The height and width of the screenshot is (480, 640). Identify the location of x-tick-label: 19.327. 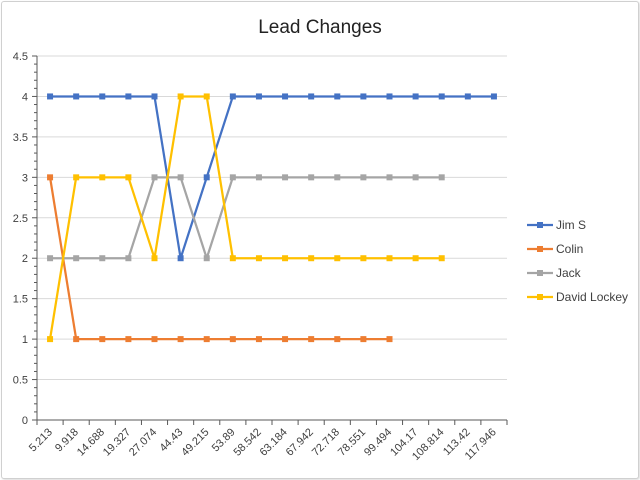
(117, 442).